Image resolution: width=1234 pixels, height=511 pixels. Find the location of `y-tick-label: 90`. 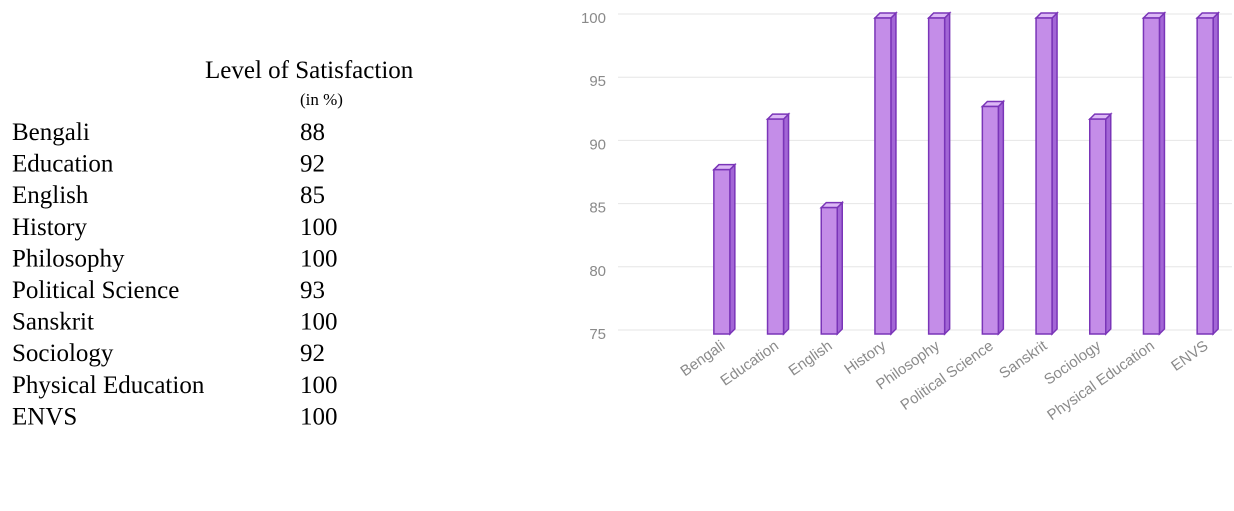

y-tick-label: 90 is located at coordinates (597, 144).